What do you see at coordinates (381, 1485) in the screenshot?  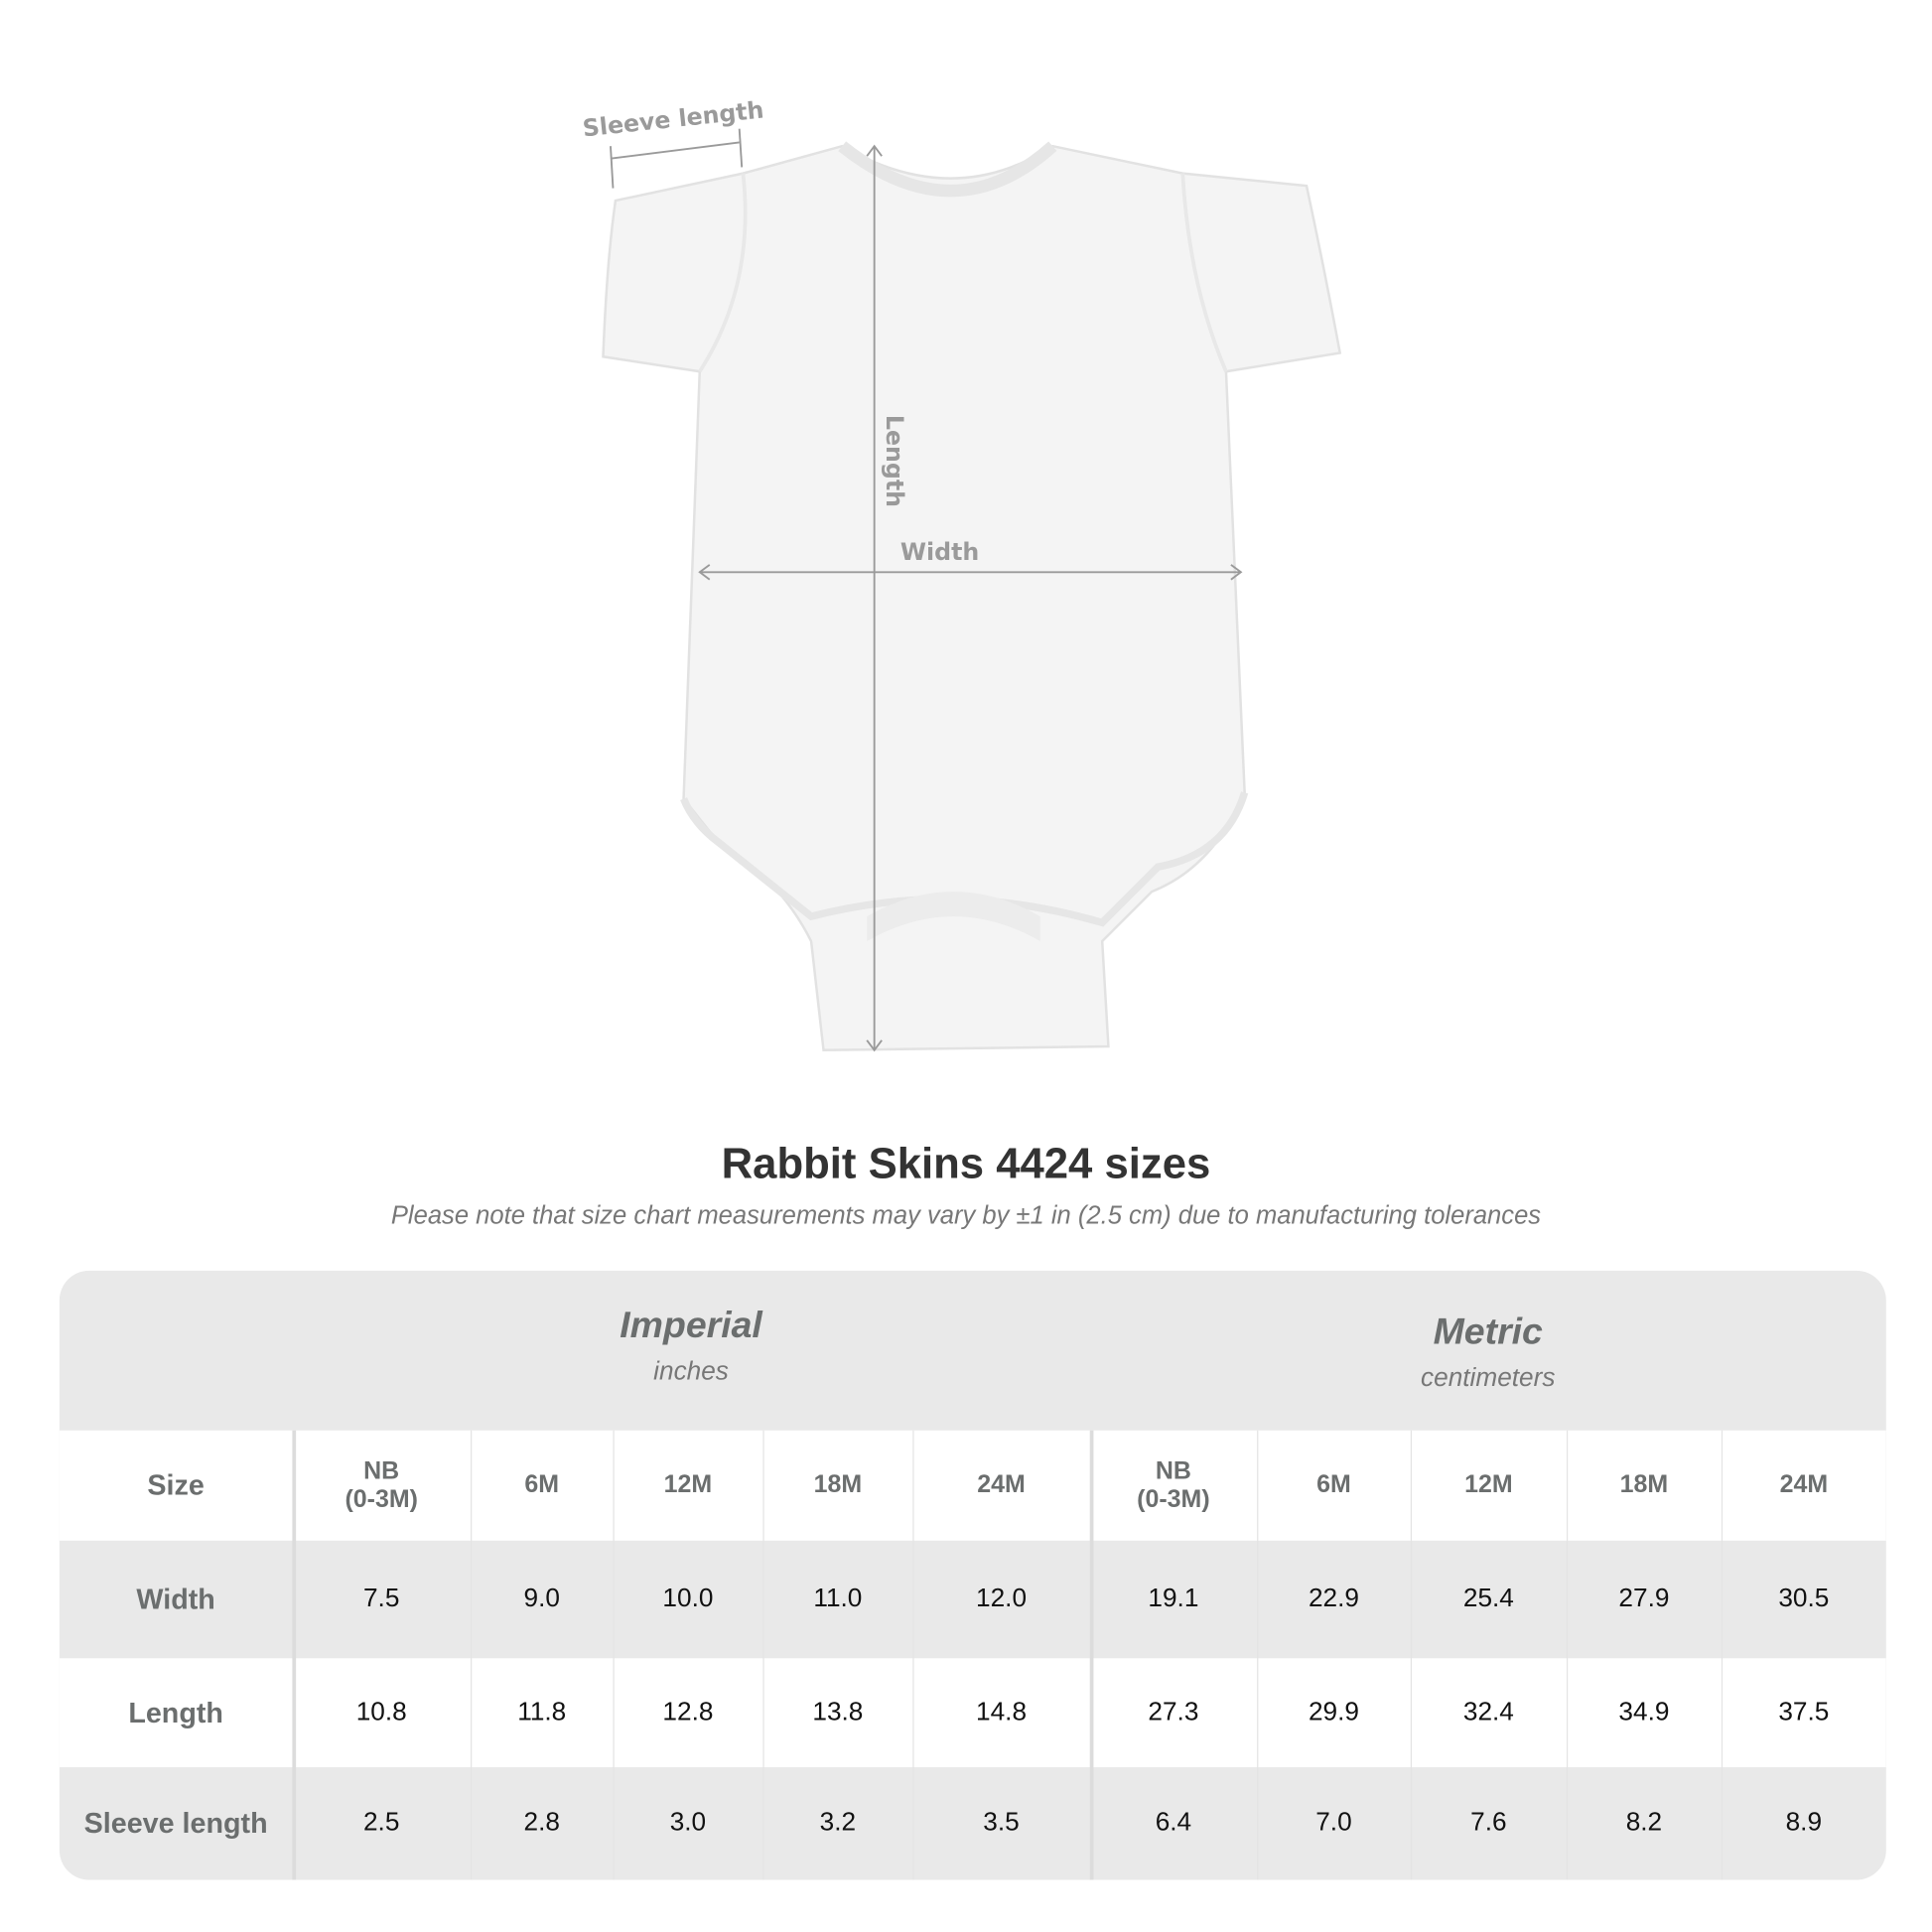 I see `imperial-size-header: NB (0-3M)` at bounding box center [381, 1485].